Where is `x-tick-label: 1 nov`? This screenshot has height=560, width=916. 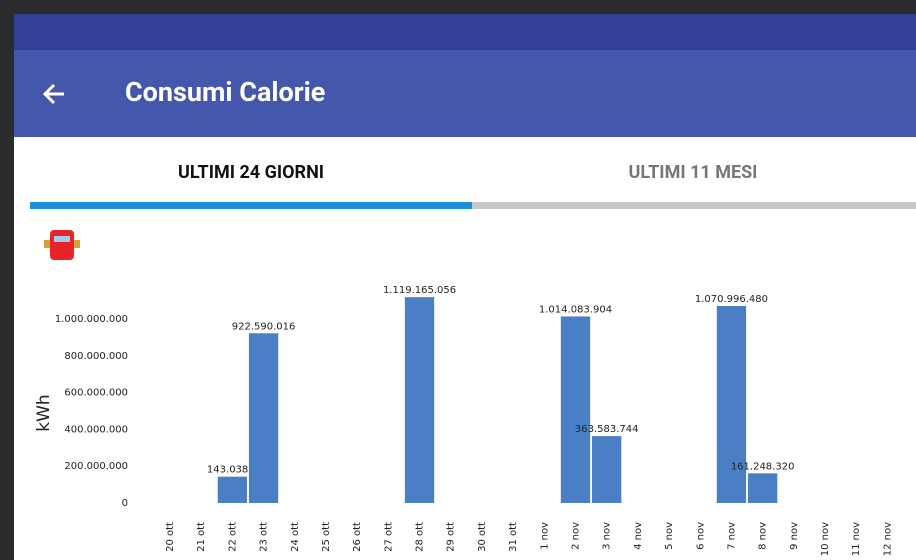
x-tick-label: 1 nov is located at coordinates (544, 536).